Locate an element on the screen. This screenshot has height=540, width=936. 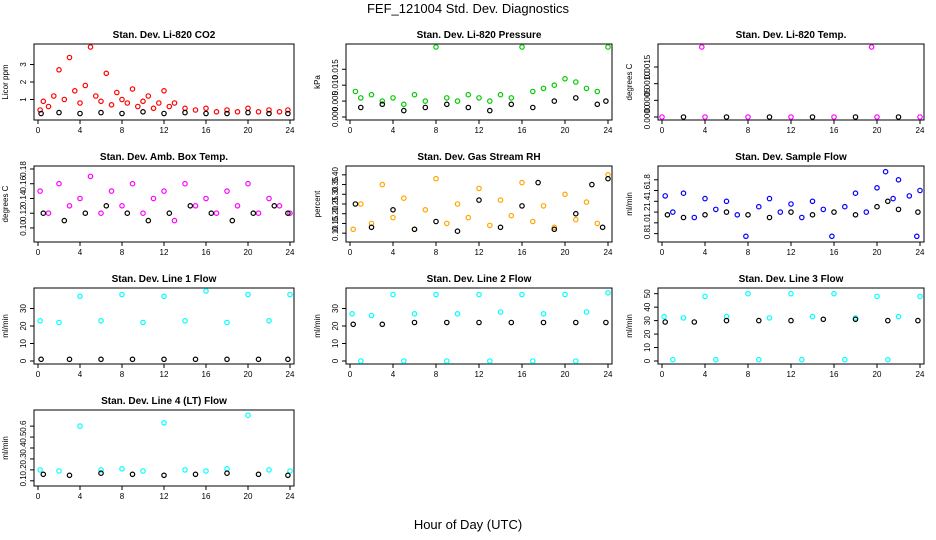
x-tick-label: 24 is located at coordinates (290, 374).